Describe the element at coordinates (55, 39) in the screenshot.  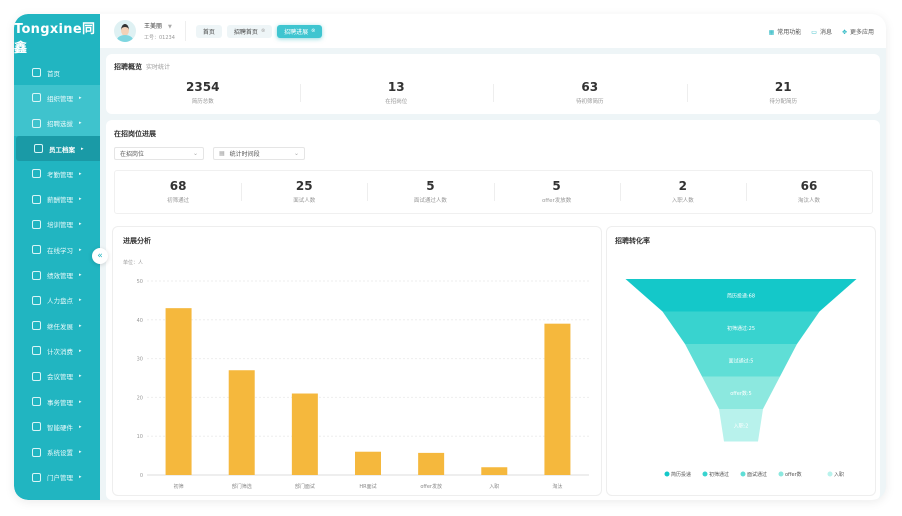
I see `logo: Tongxine同鑫` at that location.